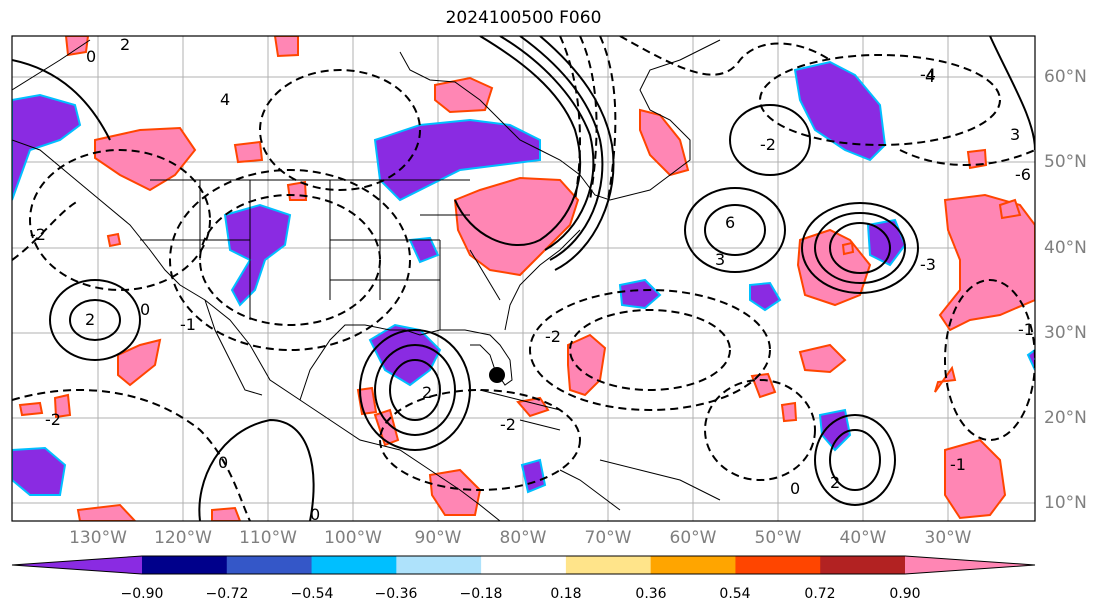 Image resolution: width=1105 pixels, height=615 pixels. Describe the element at coordinates (98, 538) in the screenshot. I see `lon-label: 130°W` at that location.